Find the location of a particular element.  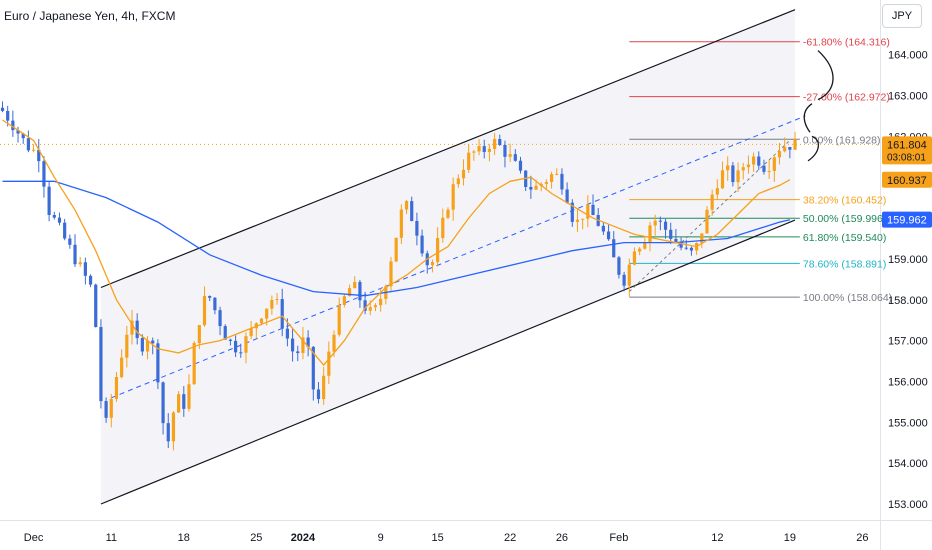

y-tick-label: 158.000 is located at coordinates (908, 301).